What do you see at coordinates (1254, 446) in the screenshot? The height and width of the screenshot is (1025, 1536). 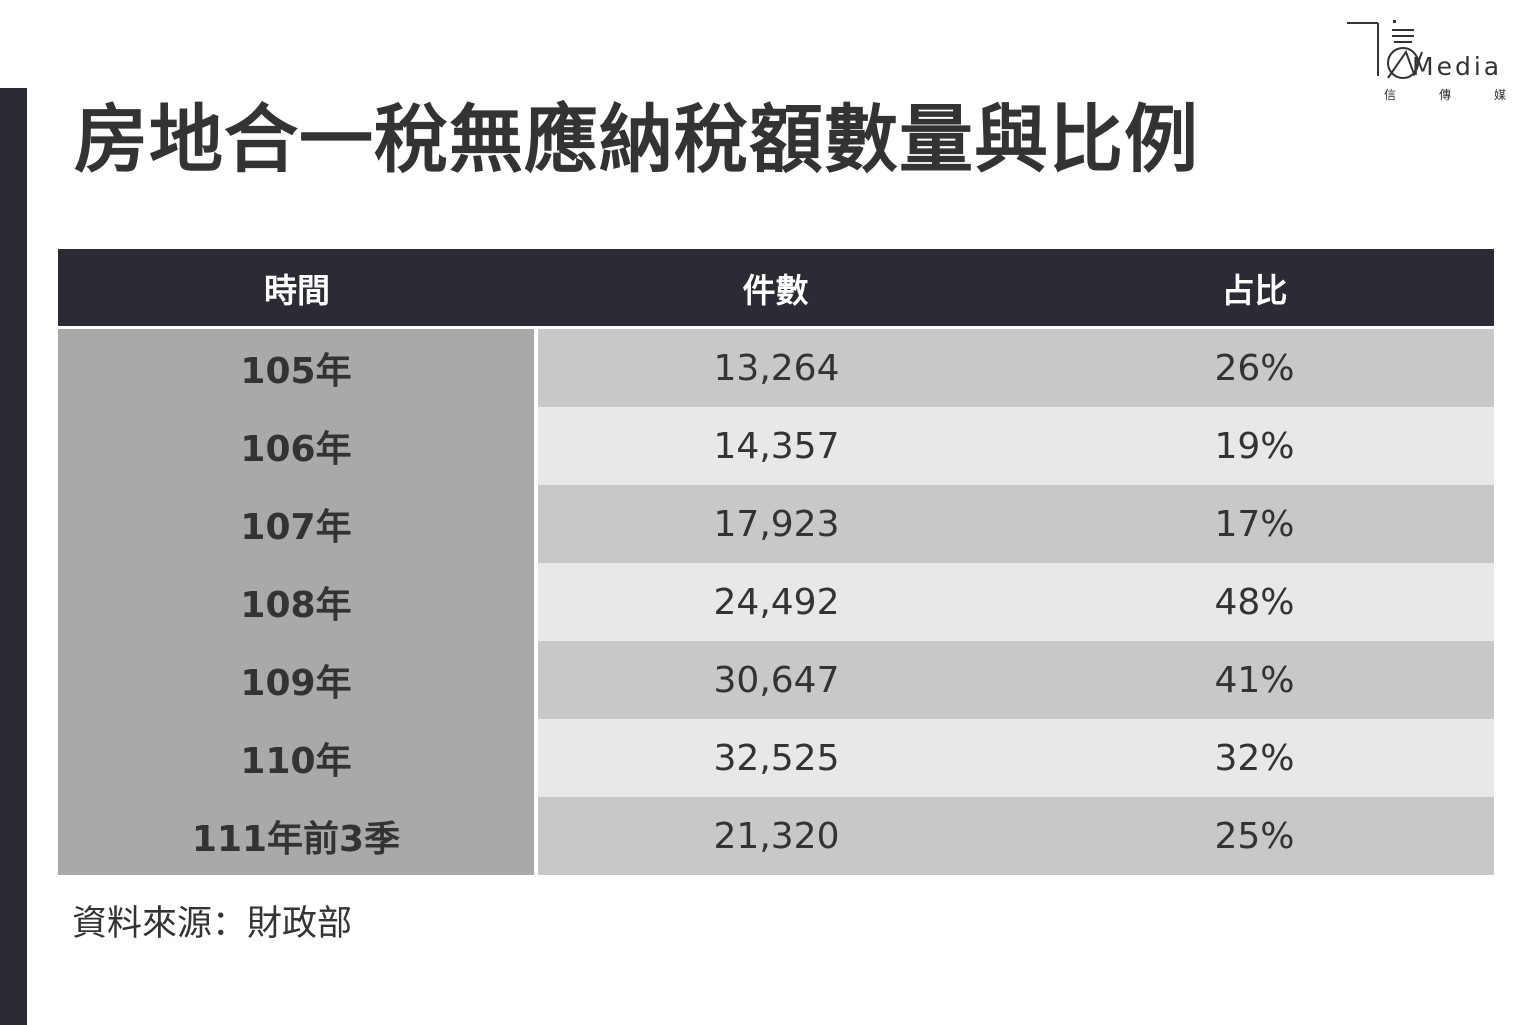 I see `share-cell: 19%` at bounding box center [1254, 446].